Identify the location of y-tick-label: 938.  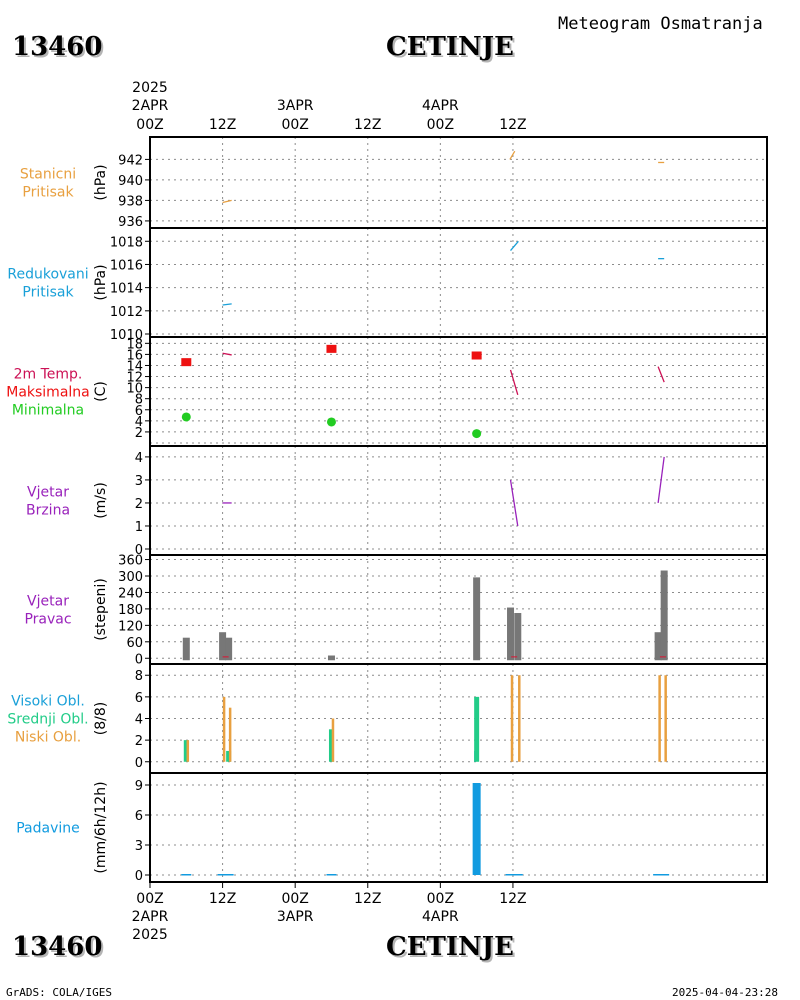
(130, 201).